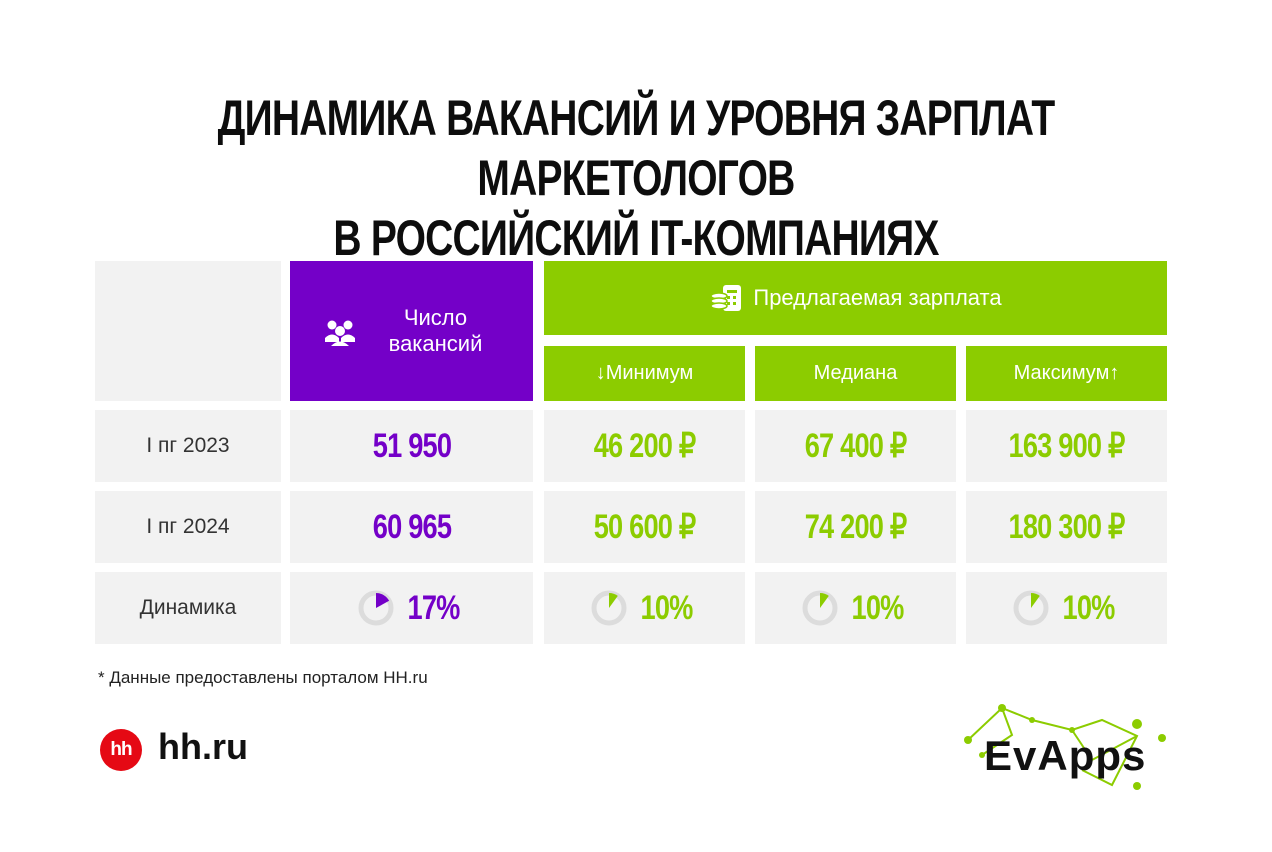  I want to click on median-dynamics: 10%, so click(877, 607).